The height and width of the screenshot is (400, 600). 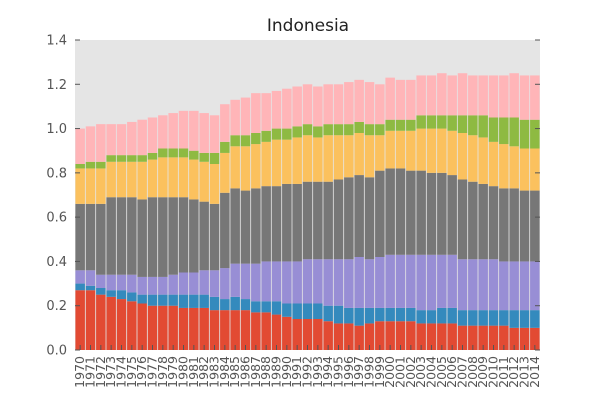 I want to click on x-tick-label: 2001, so click(x=400, y=372).